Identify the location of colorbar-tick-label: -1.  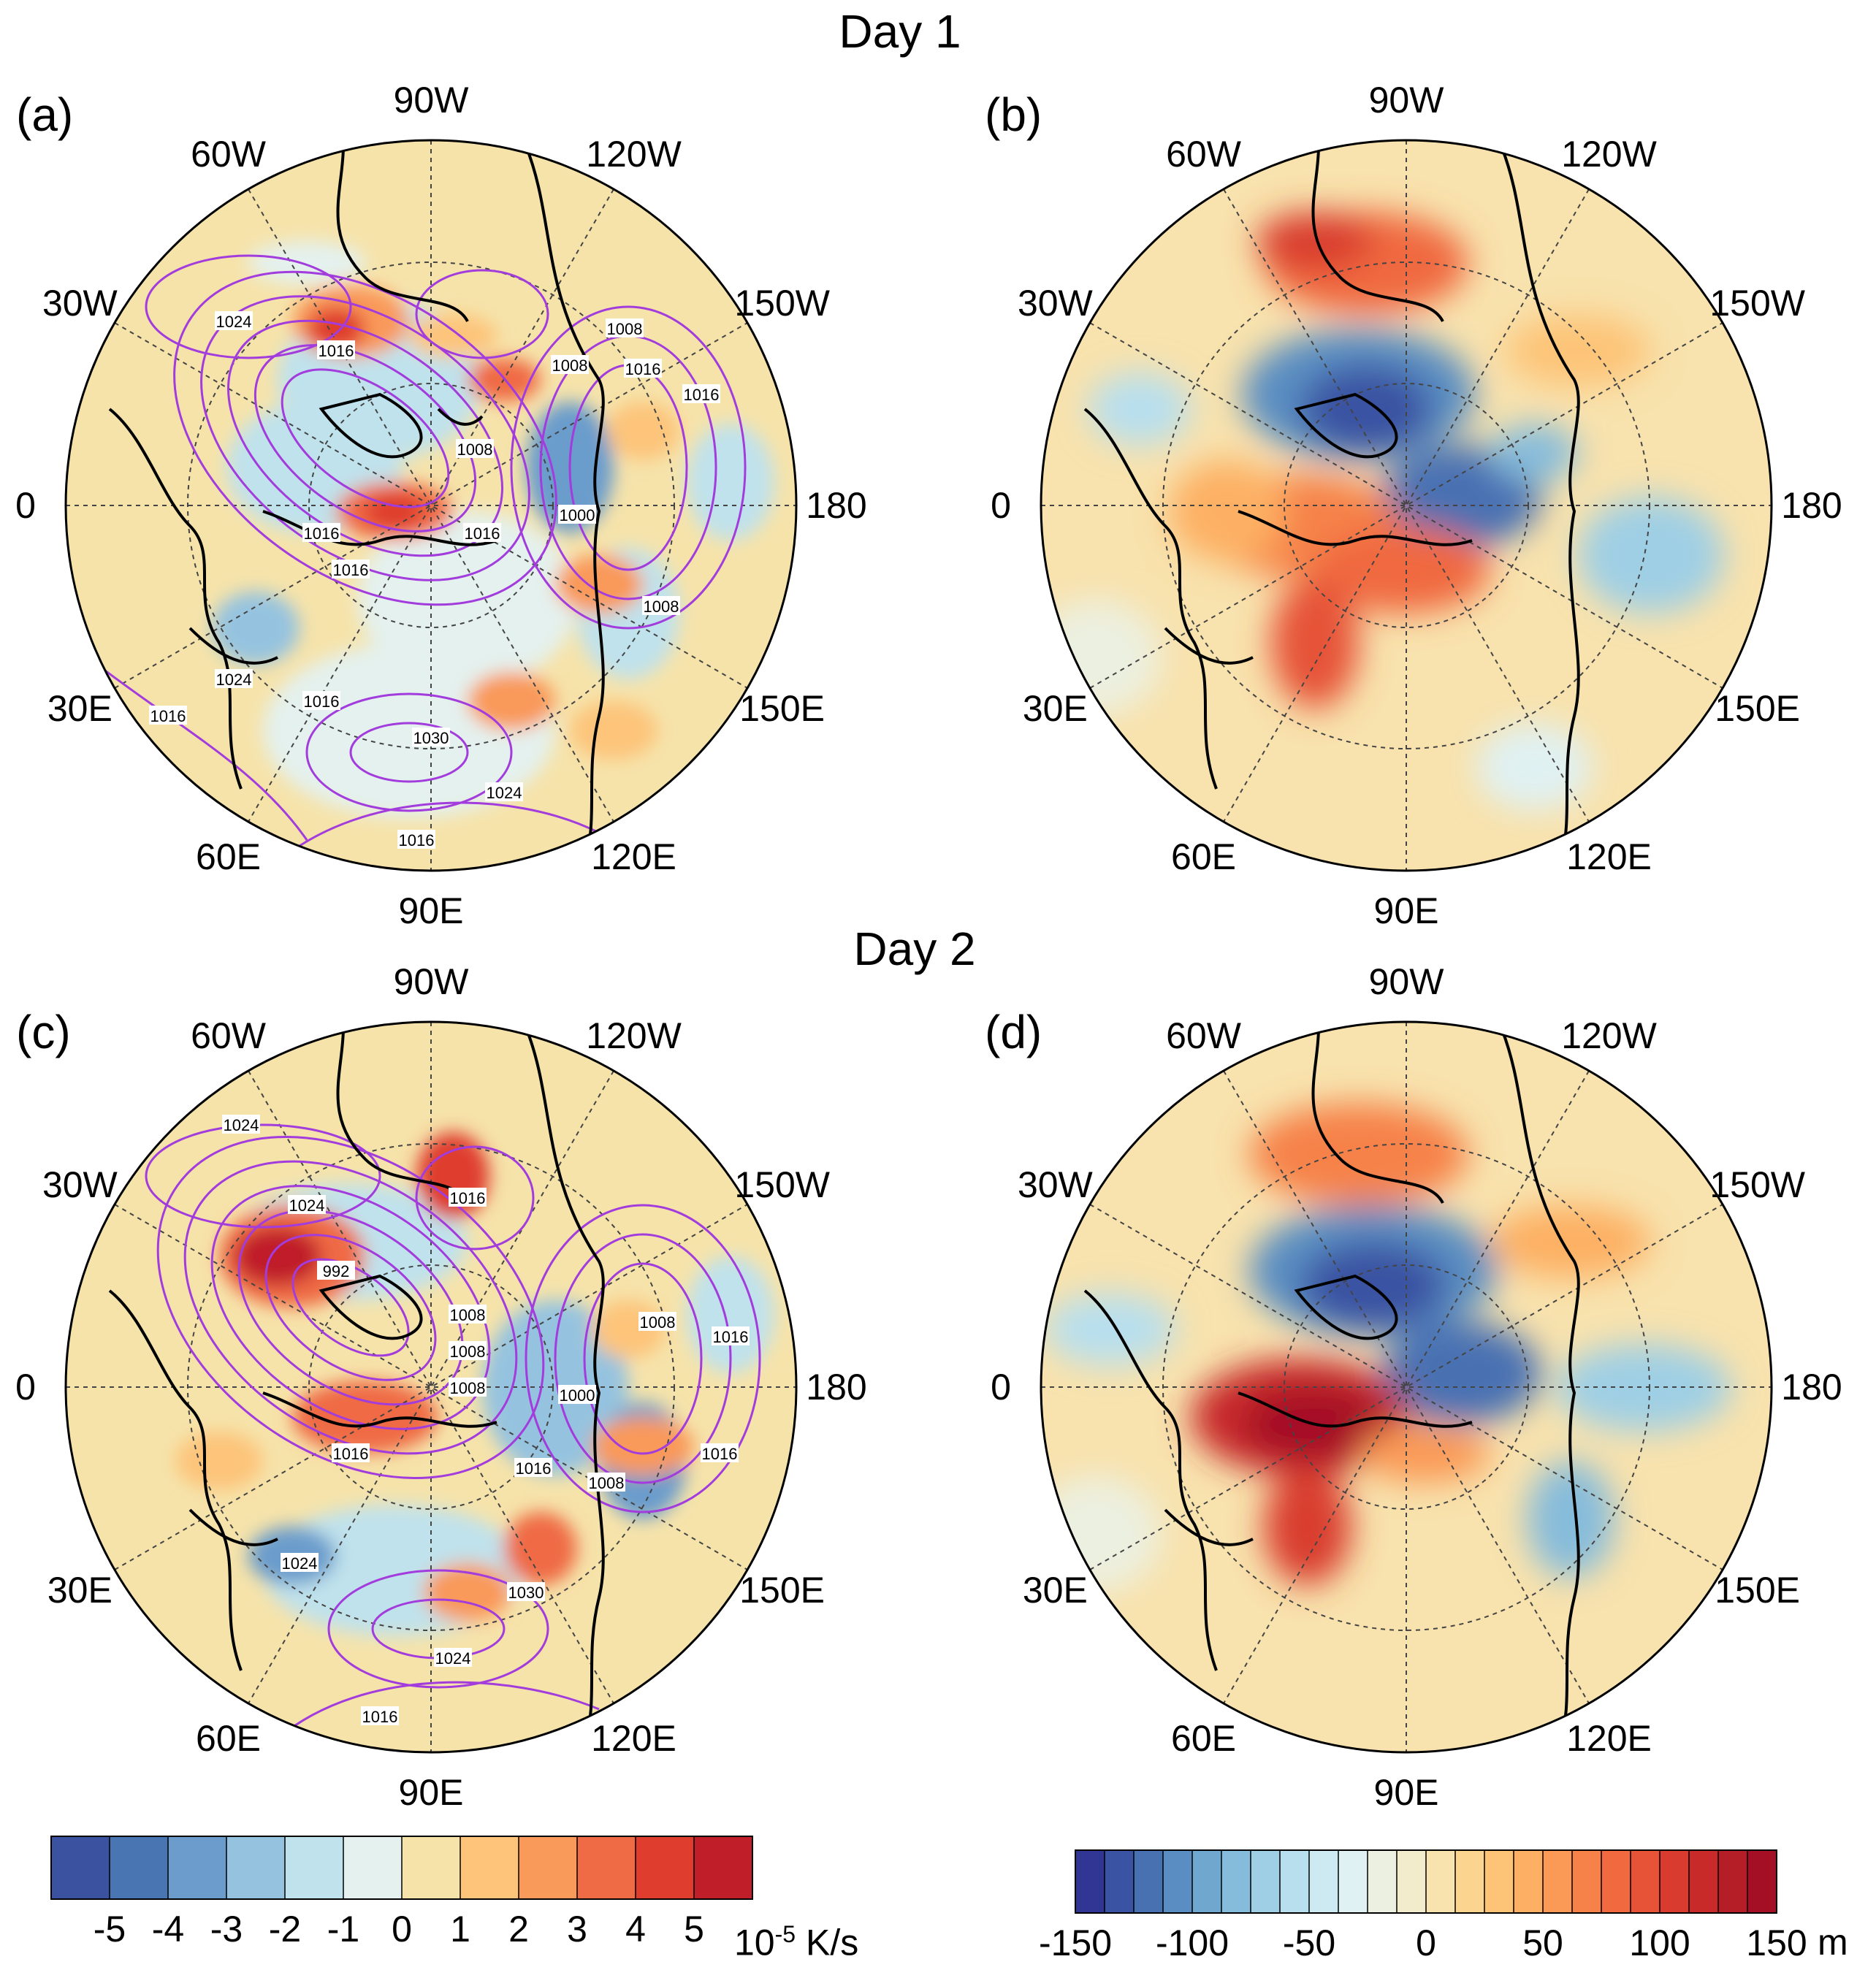
(344, 1930).